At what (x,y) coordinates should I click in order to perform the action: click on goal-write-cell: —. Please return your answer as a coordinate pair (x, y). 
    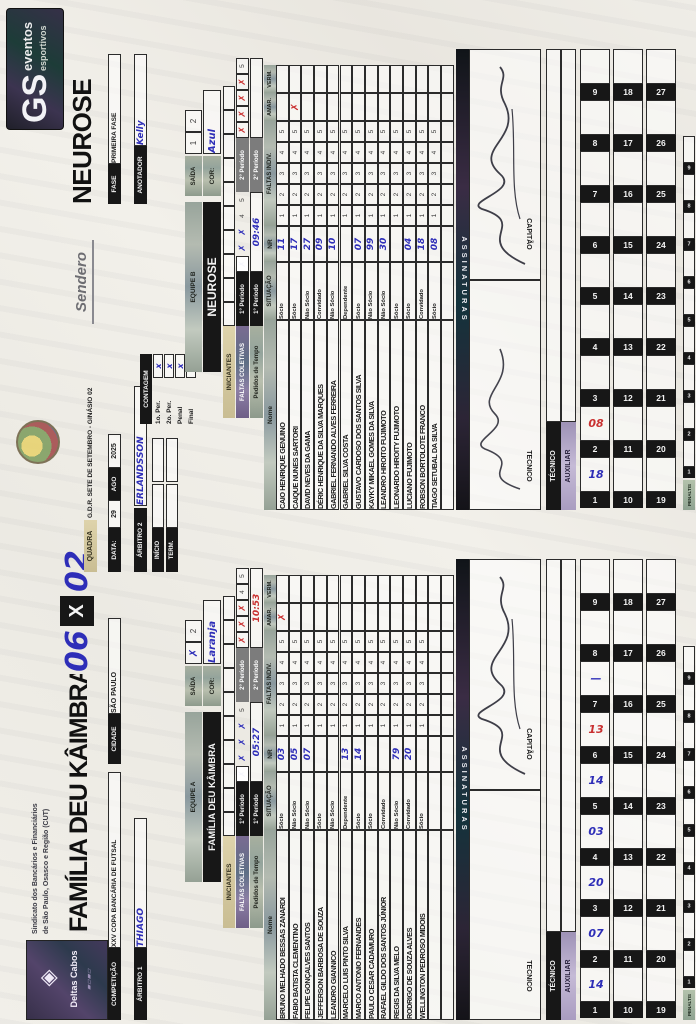
    Looking at the image, I should click on (595, 678).